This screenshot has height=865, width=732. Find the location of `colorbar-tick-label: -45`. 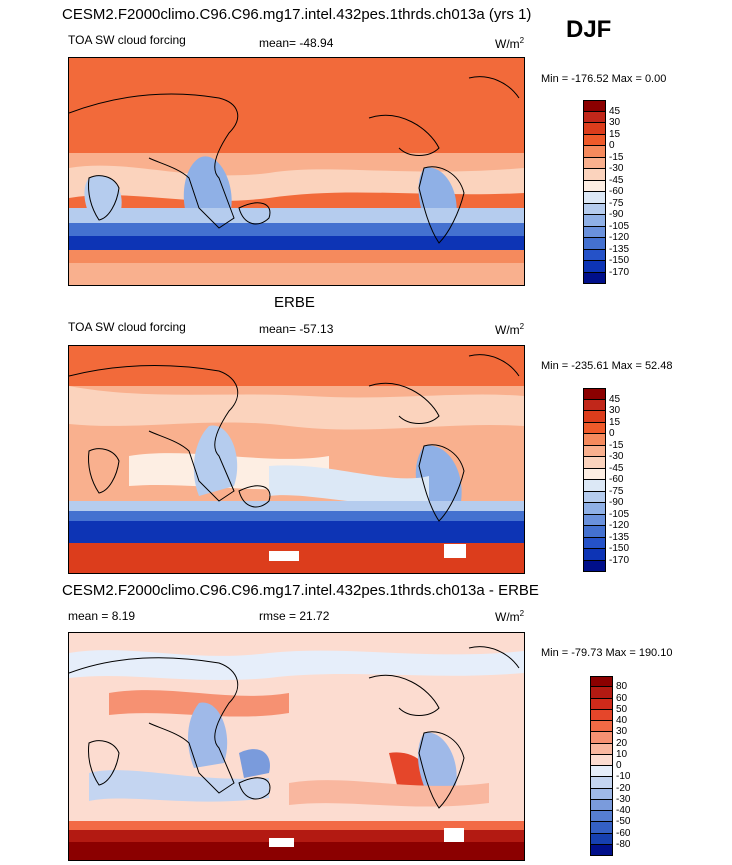

colorbar-tick-label: -45 is located at coordinates (616, 468).